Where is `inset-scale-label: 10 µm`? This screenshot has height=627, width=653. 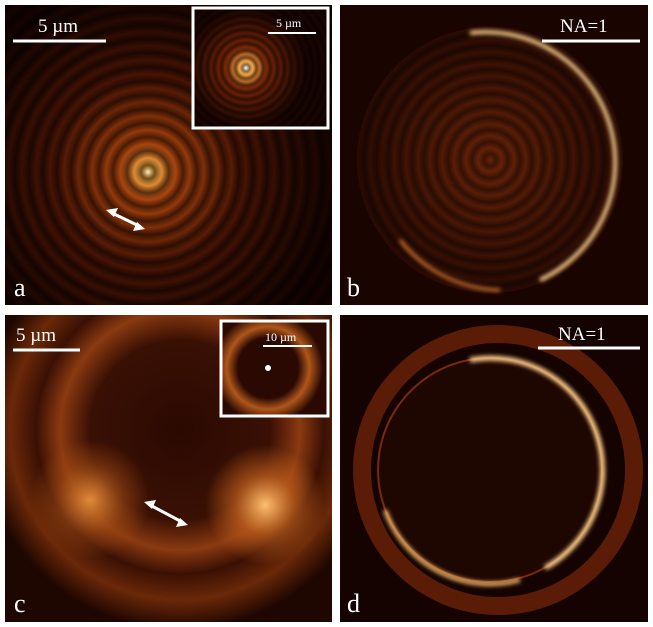 inset-scale-label: 10 µm is located at coordinates (281, 337).